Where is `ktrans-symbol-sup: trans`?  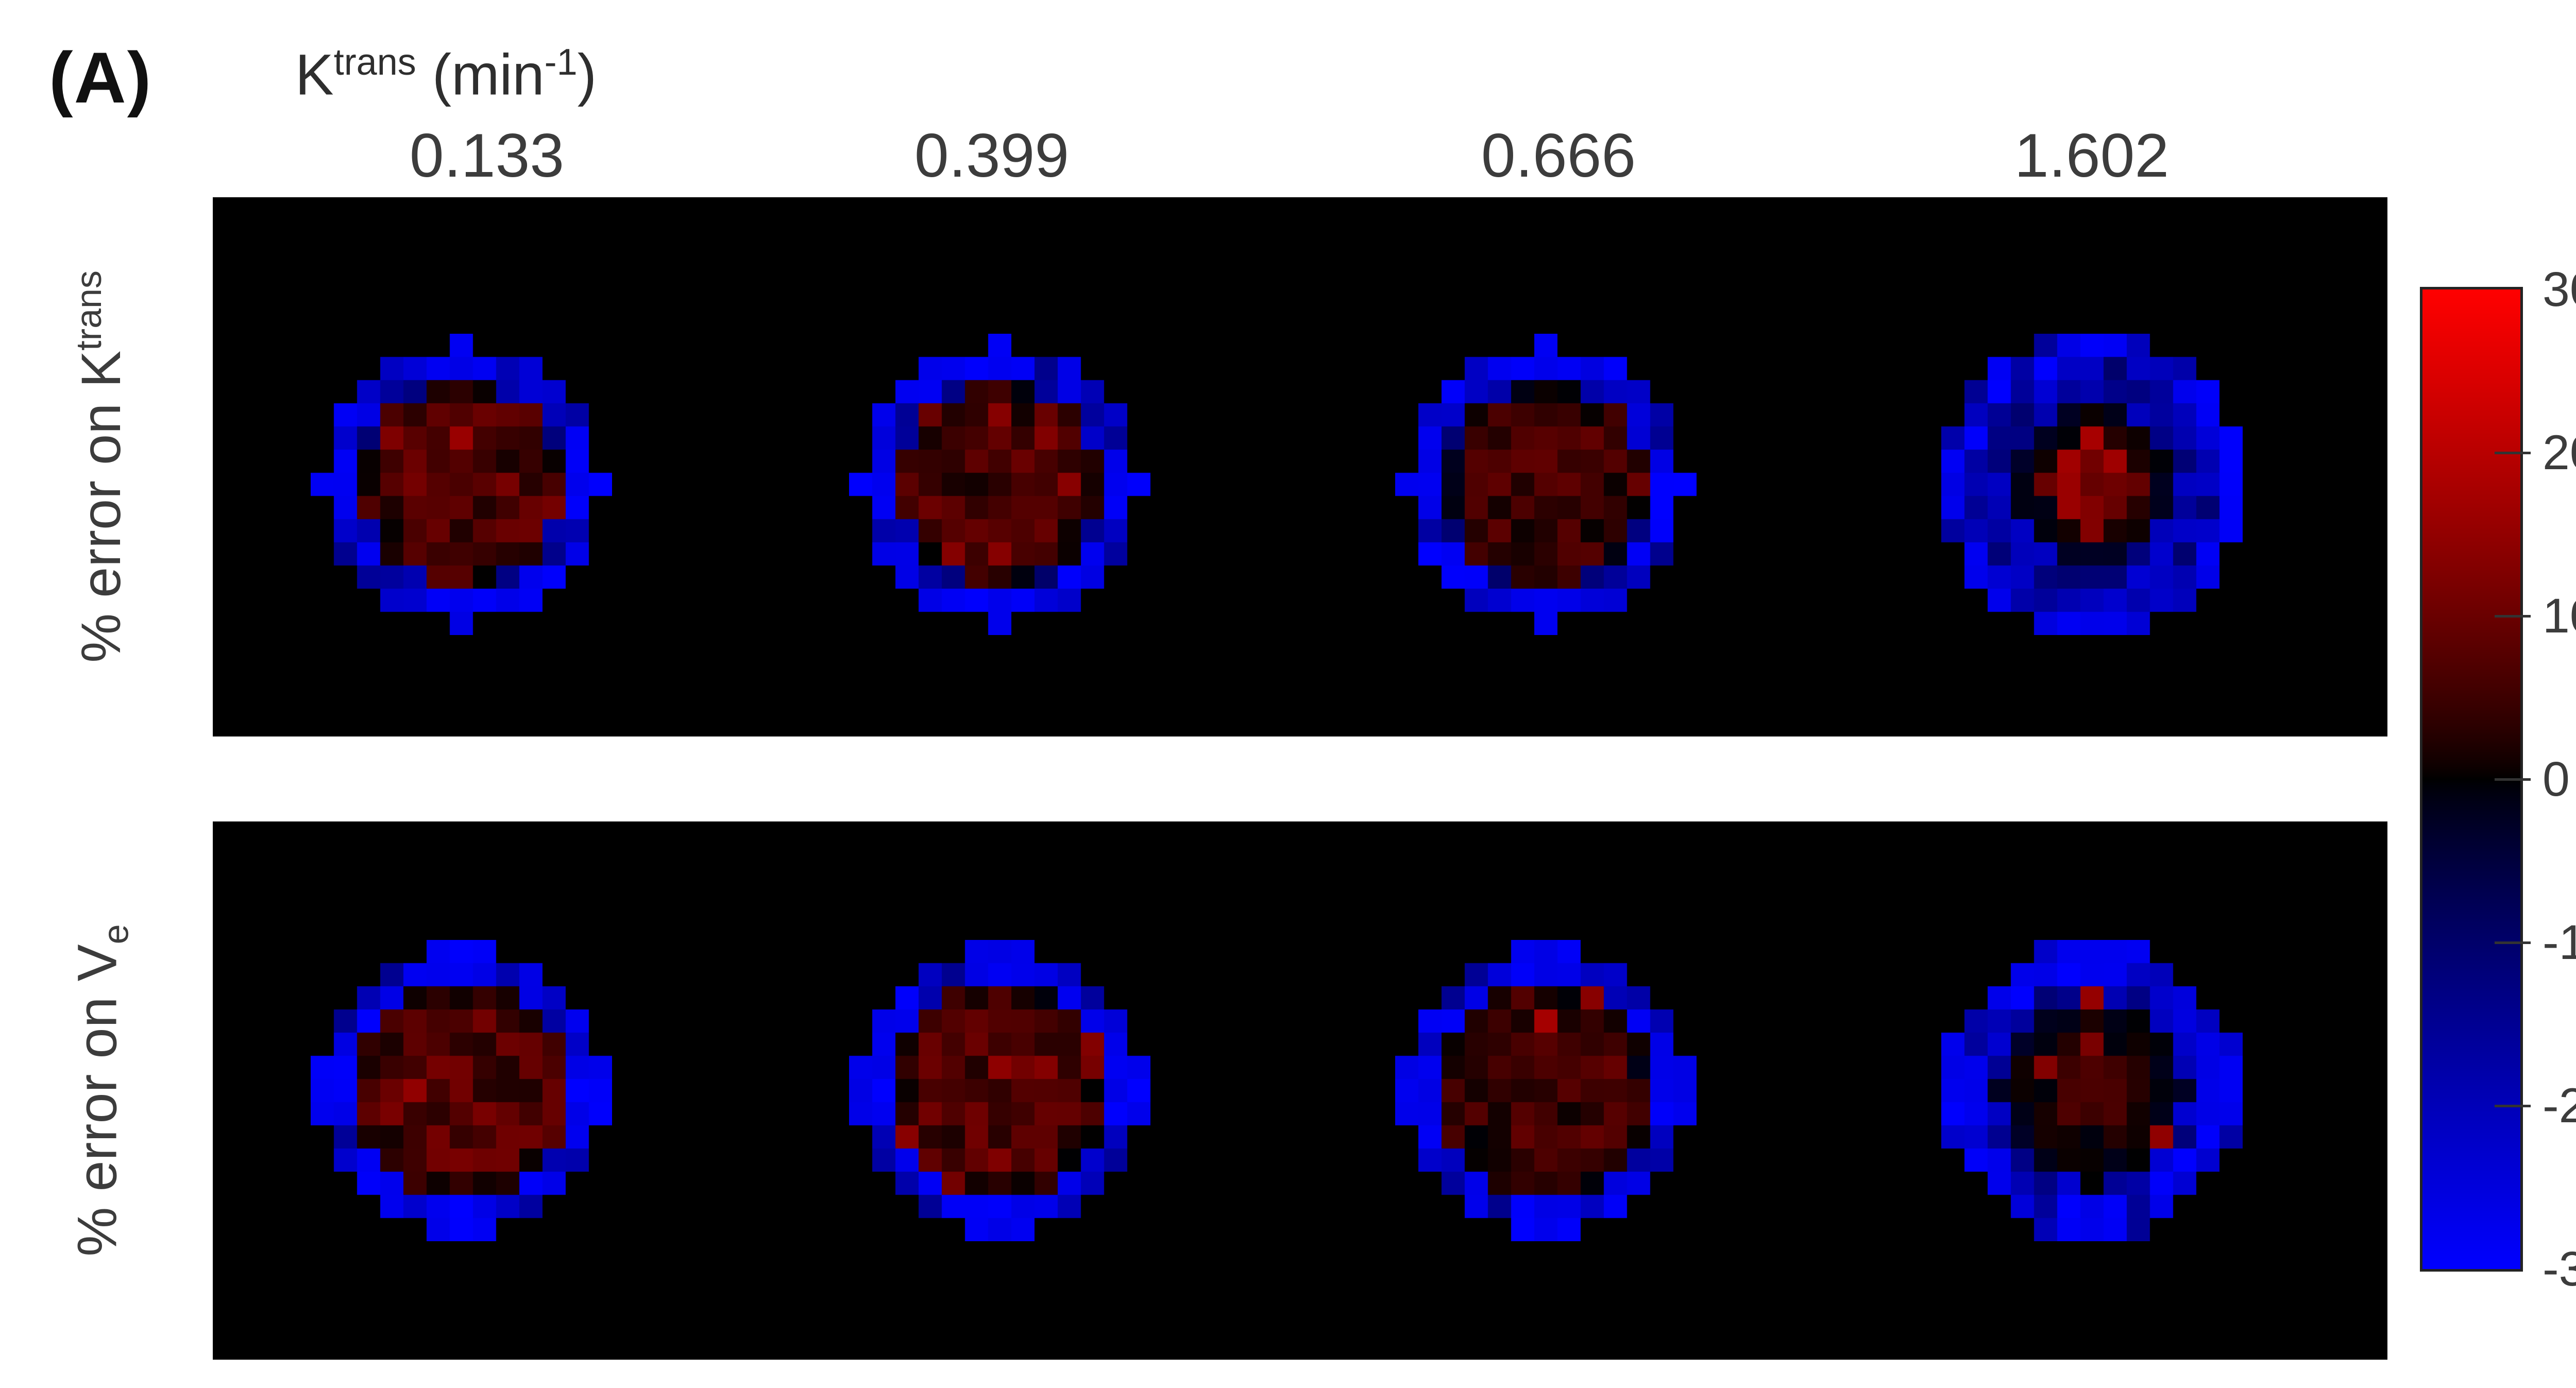
ktrans-symbol-sup: trans is located at coordinates (374, 62).